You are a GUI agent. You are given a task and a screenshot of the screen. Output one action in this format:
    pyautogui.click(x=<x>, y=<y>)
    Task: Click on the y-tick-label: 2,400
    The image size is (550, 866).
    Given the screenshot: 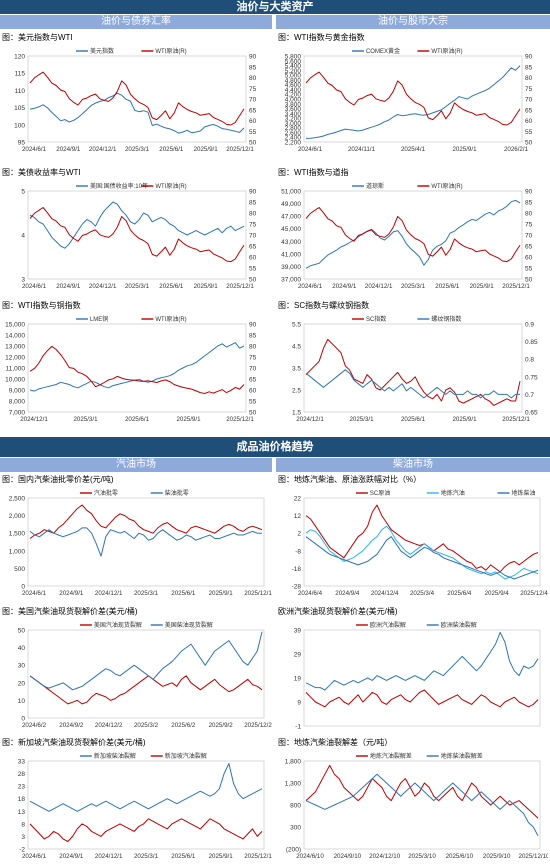 What is the action you would take?
    pyautogui.click(x=293, y=138)
    